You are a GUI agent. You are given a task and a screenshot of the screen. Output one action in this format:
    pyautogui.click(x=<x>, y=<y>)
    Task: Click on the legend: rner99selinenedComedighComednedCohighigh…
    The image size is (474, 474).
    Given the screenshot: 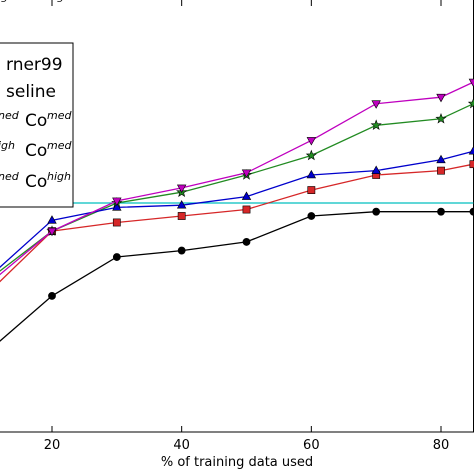 What is the action you would take?
    pyautogui.click(x=37, y=104)
    